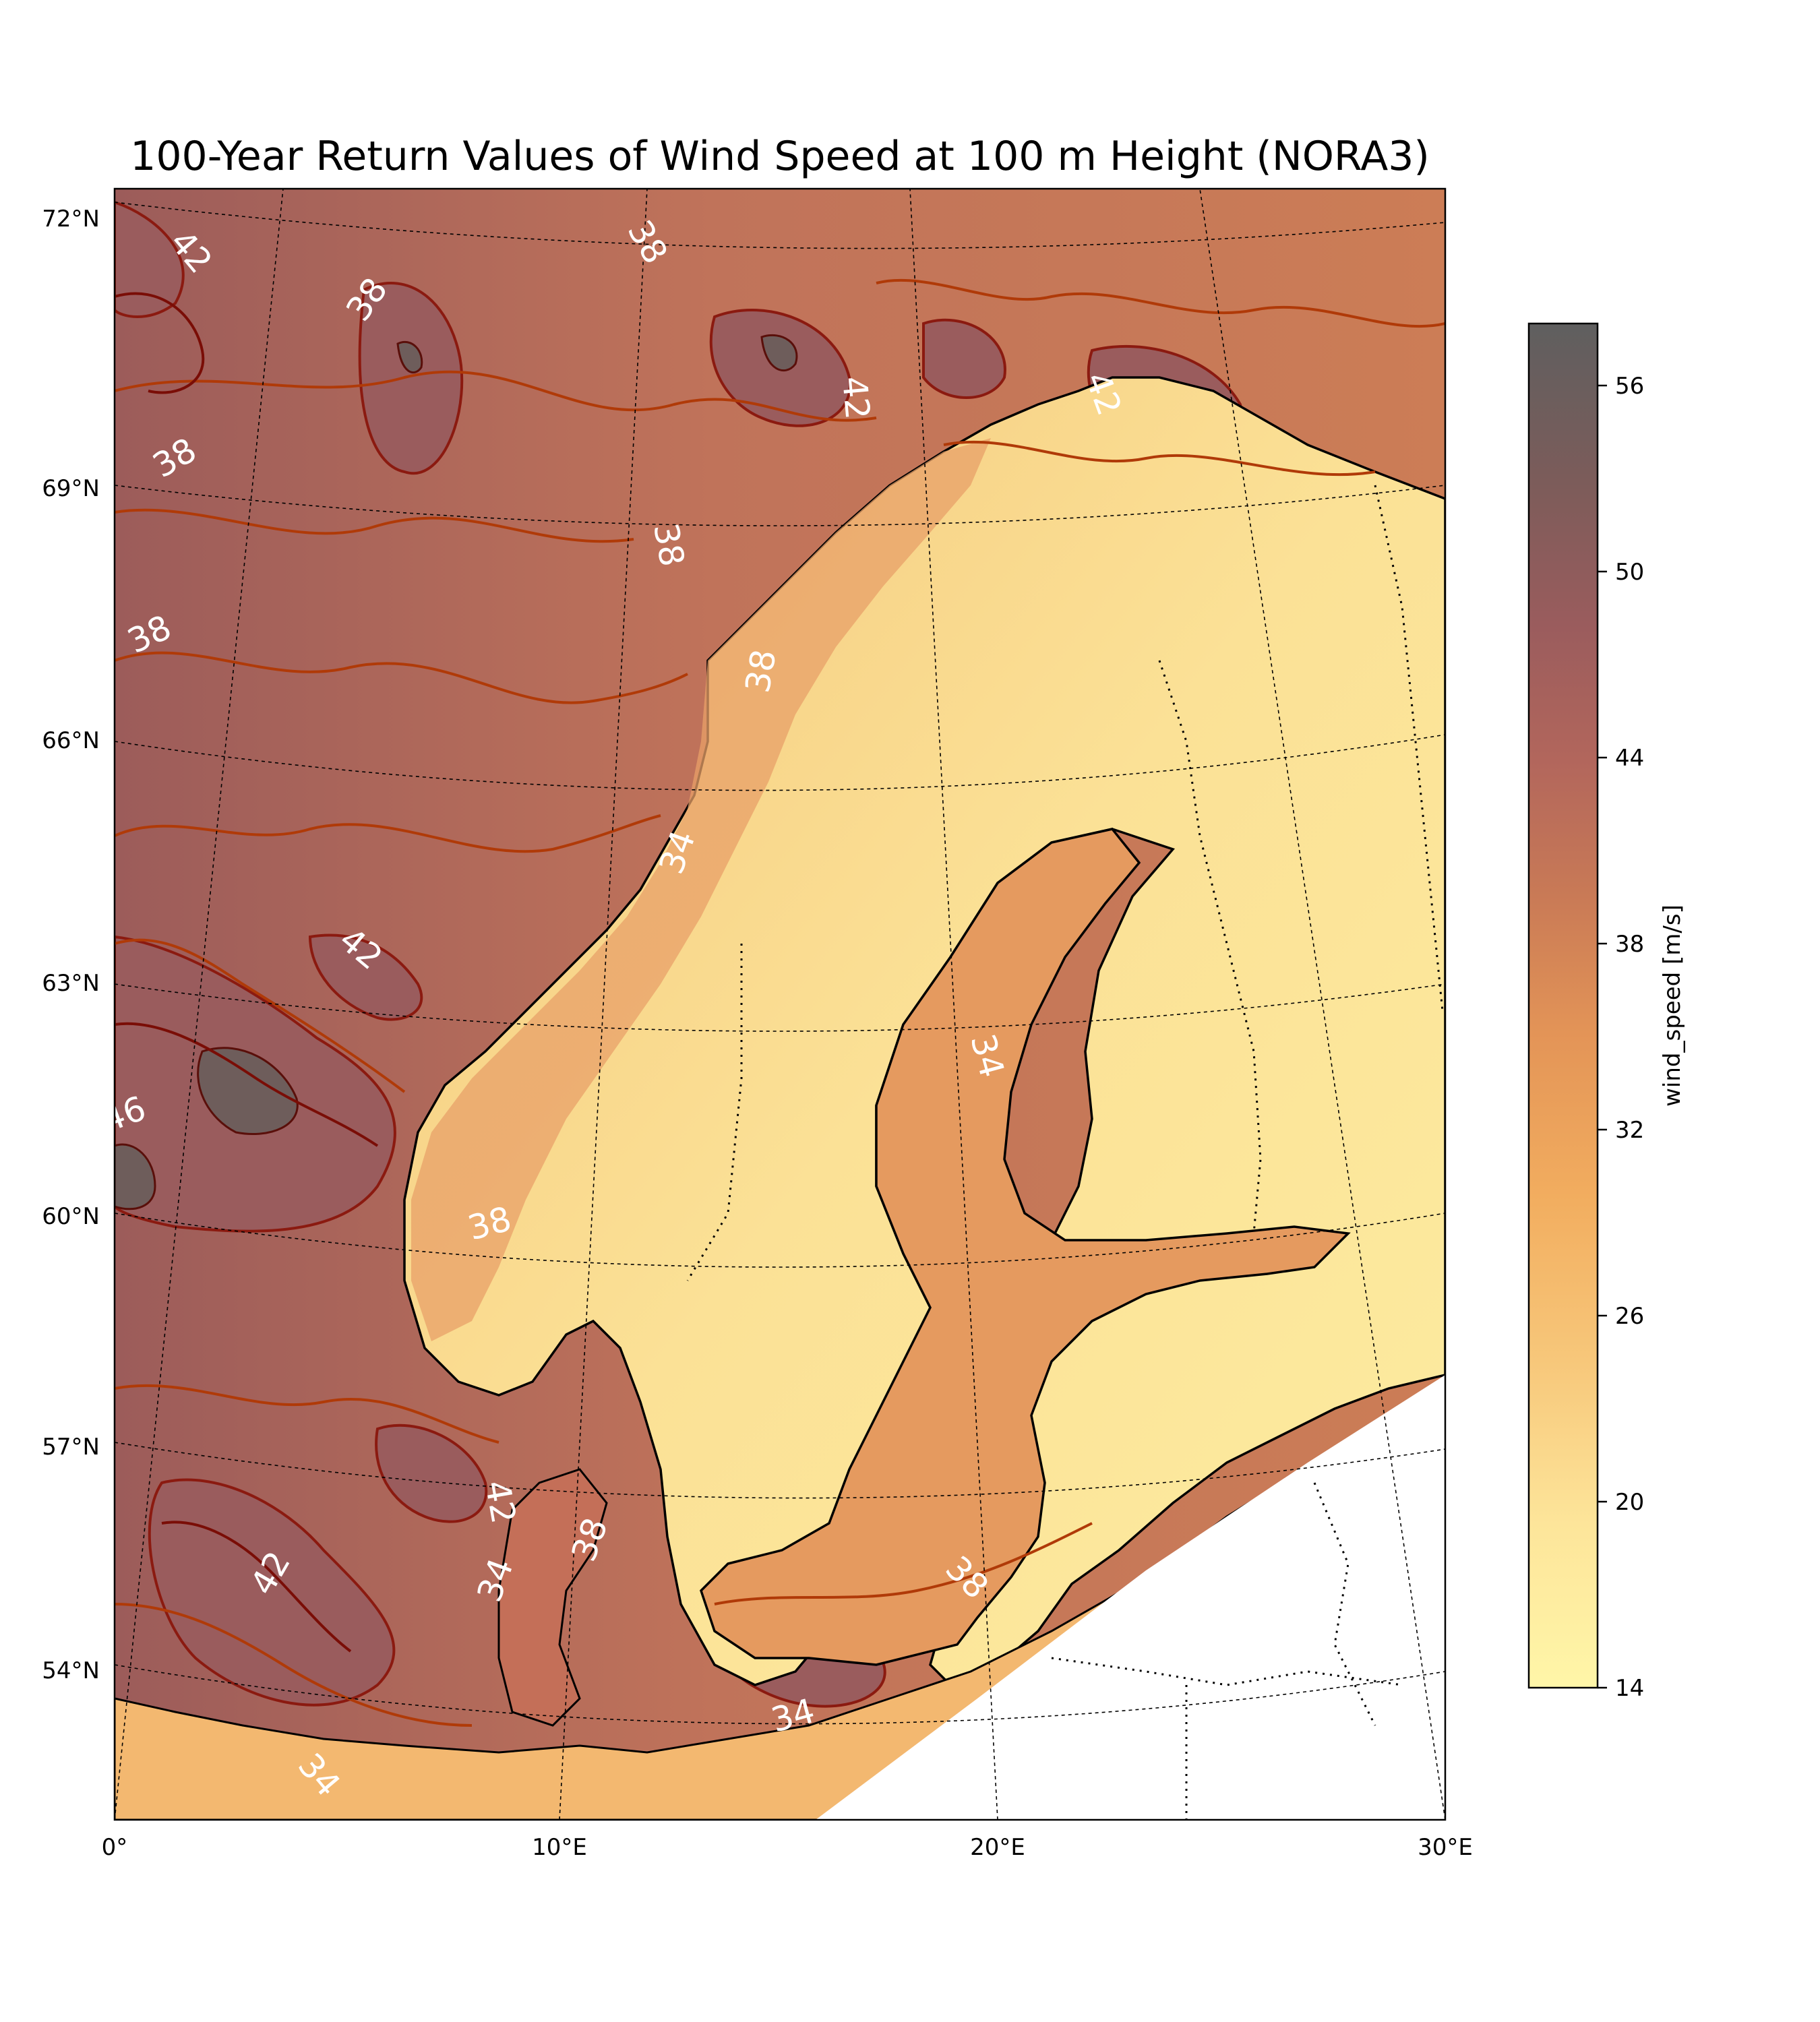  Describe the element at coordinates (115, 1847) in the screenshot. I see `lon-tick-label: 0°` at that location.